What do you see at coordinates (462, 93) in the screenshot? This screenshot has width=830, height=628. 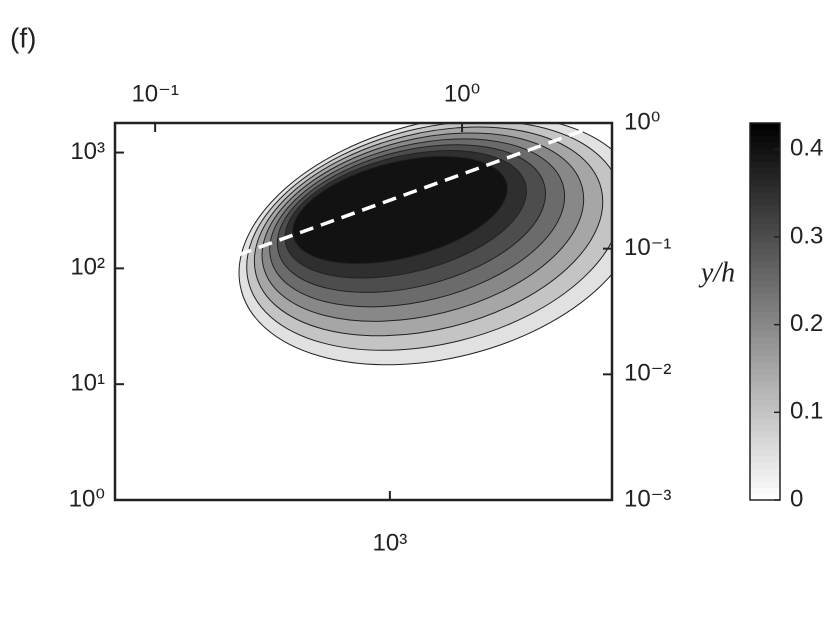 I see `x2-tick-label: 10⁰` at bounding box center [462, 93].